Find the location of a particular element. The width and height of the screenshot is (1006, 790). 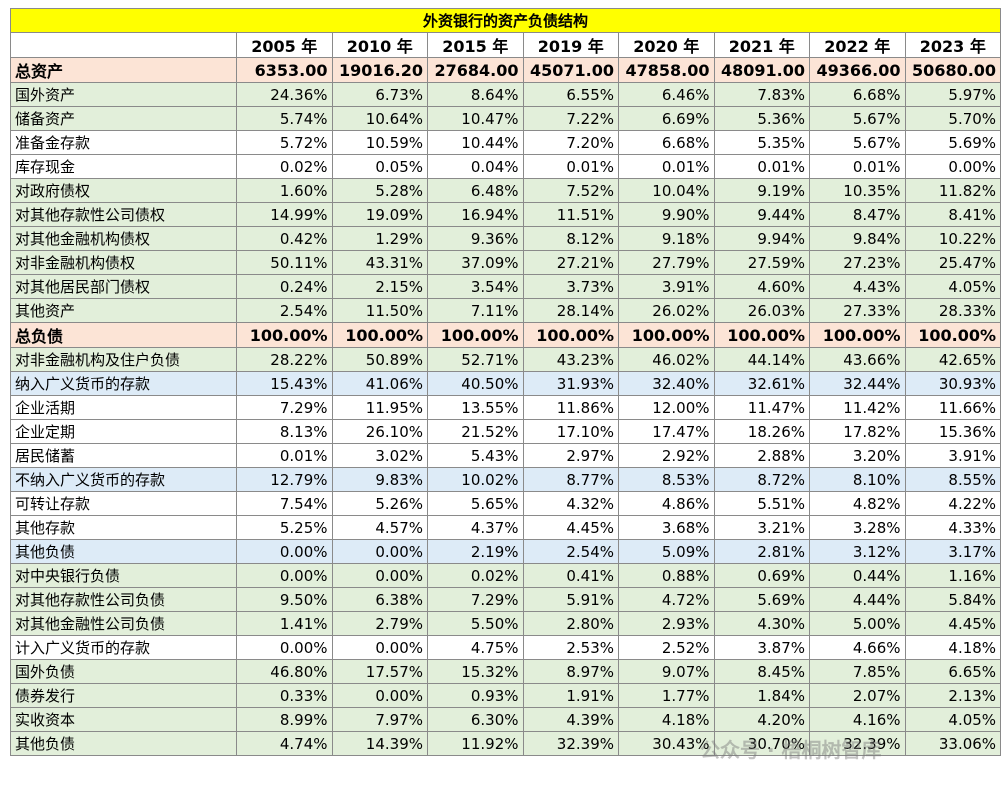

cell: 4.20% is located at coordinates (761, 719).